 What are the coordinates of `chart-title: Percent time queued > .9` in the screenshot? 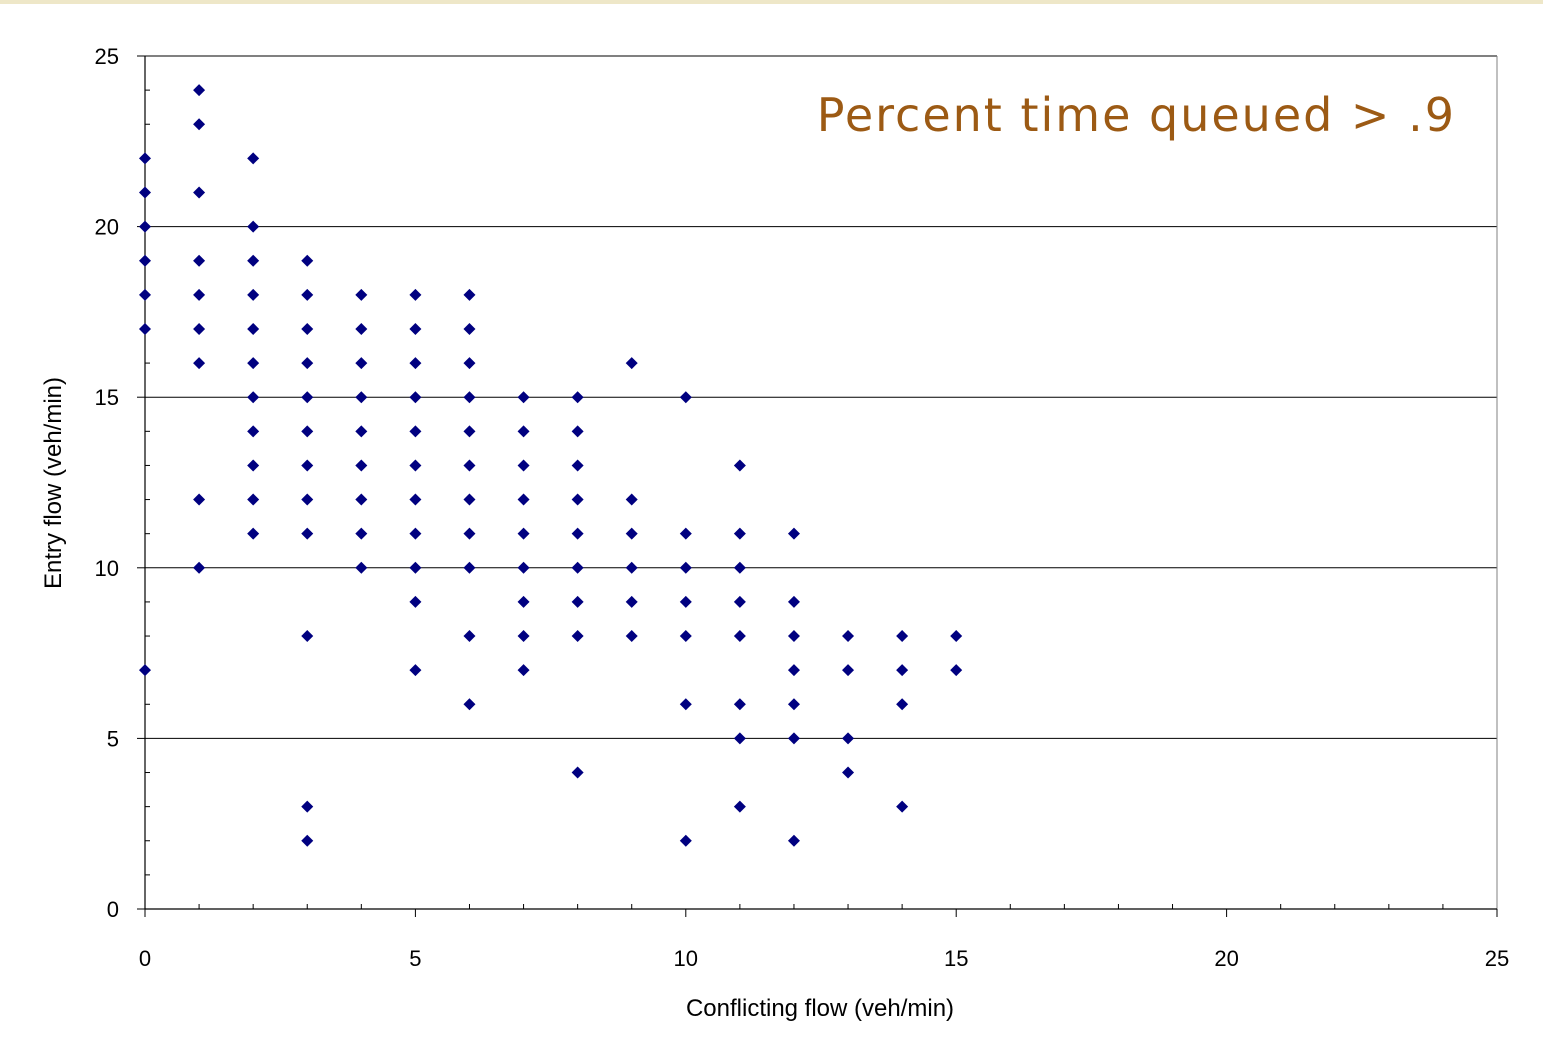 It's located at (1136, 115).